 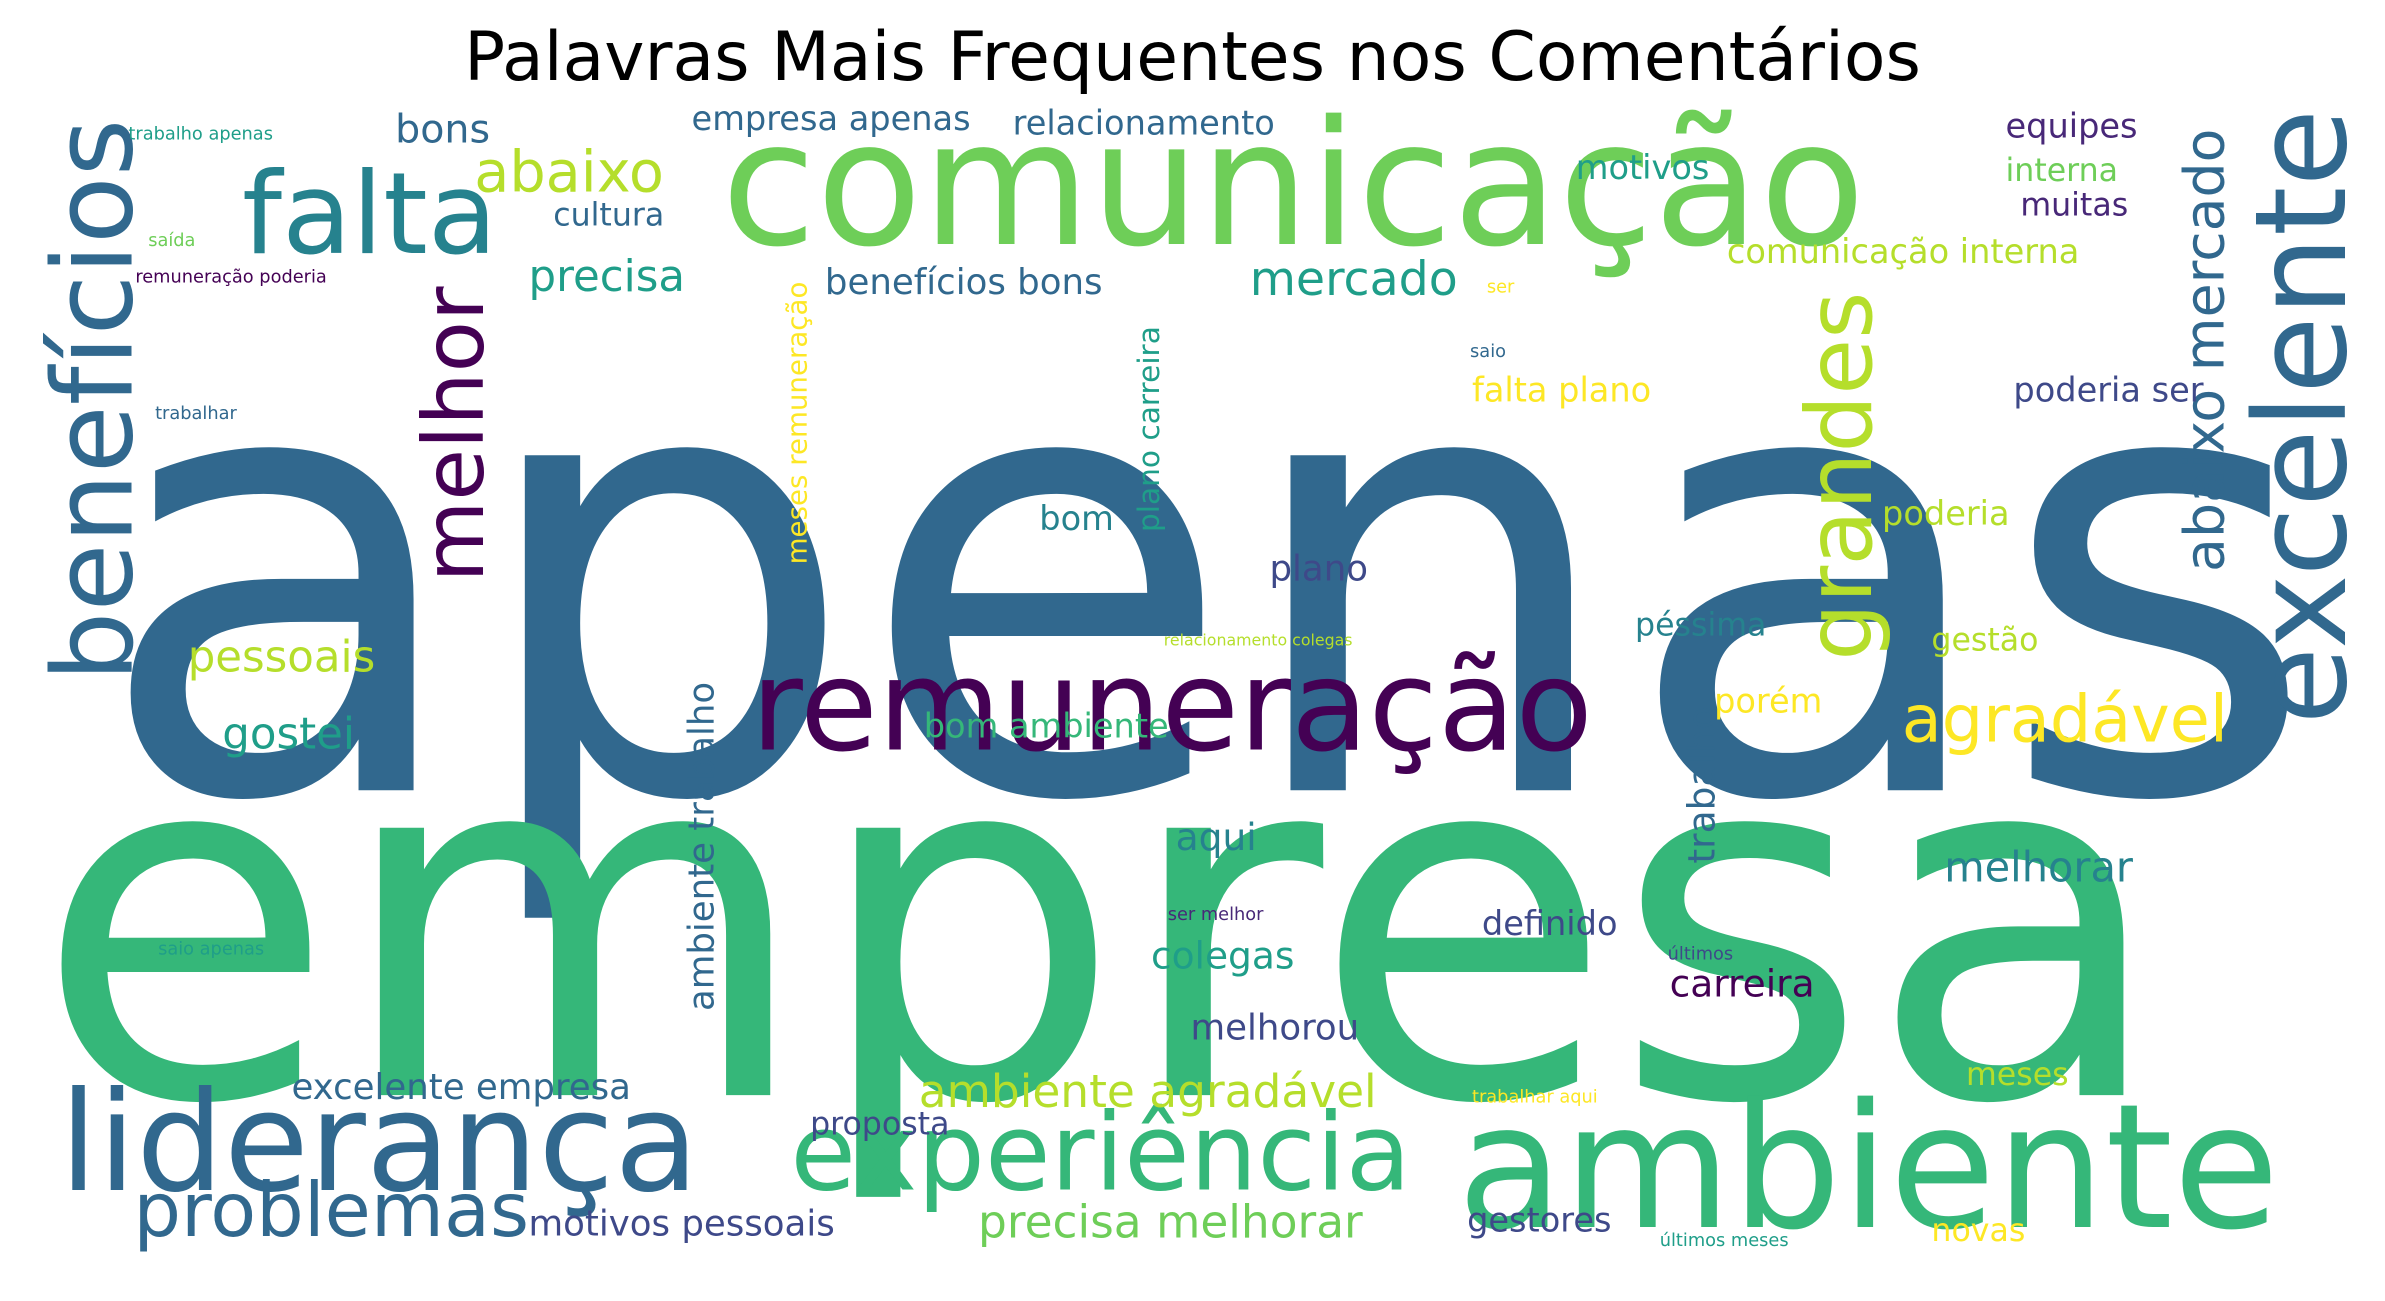 I want to click on word-comunicacao: comunicação, so click(x=1293, y=184).